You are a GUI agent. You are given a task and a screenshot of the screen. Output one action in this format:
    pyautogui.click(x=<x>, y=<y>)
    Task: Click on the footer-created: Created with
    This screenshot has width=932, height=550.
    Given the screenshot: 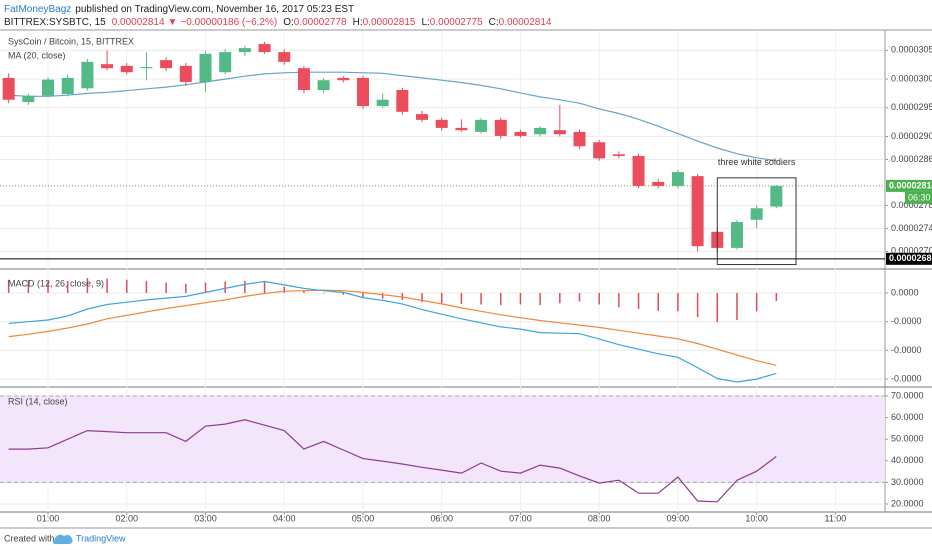 What is the action you would take?
    pyautogui.click(x=29, y=538)
    